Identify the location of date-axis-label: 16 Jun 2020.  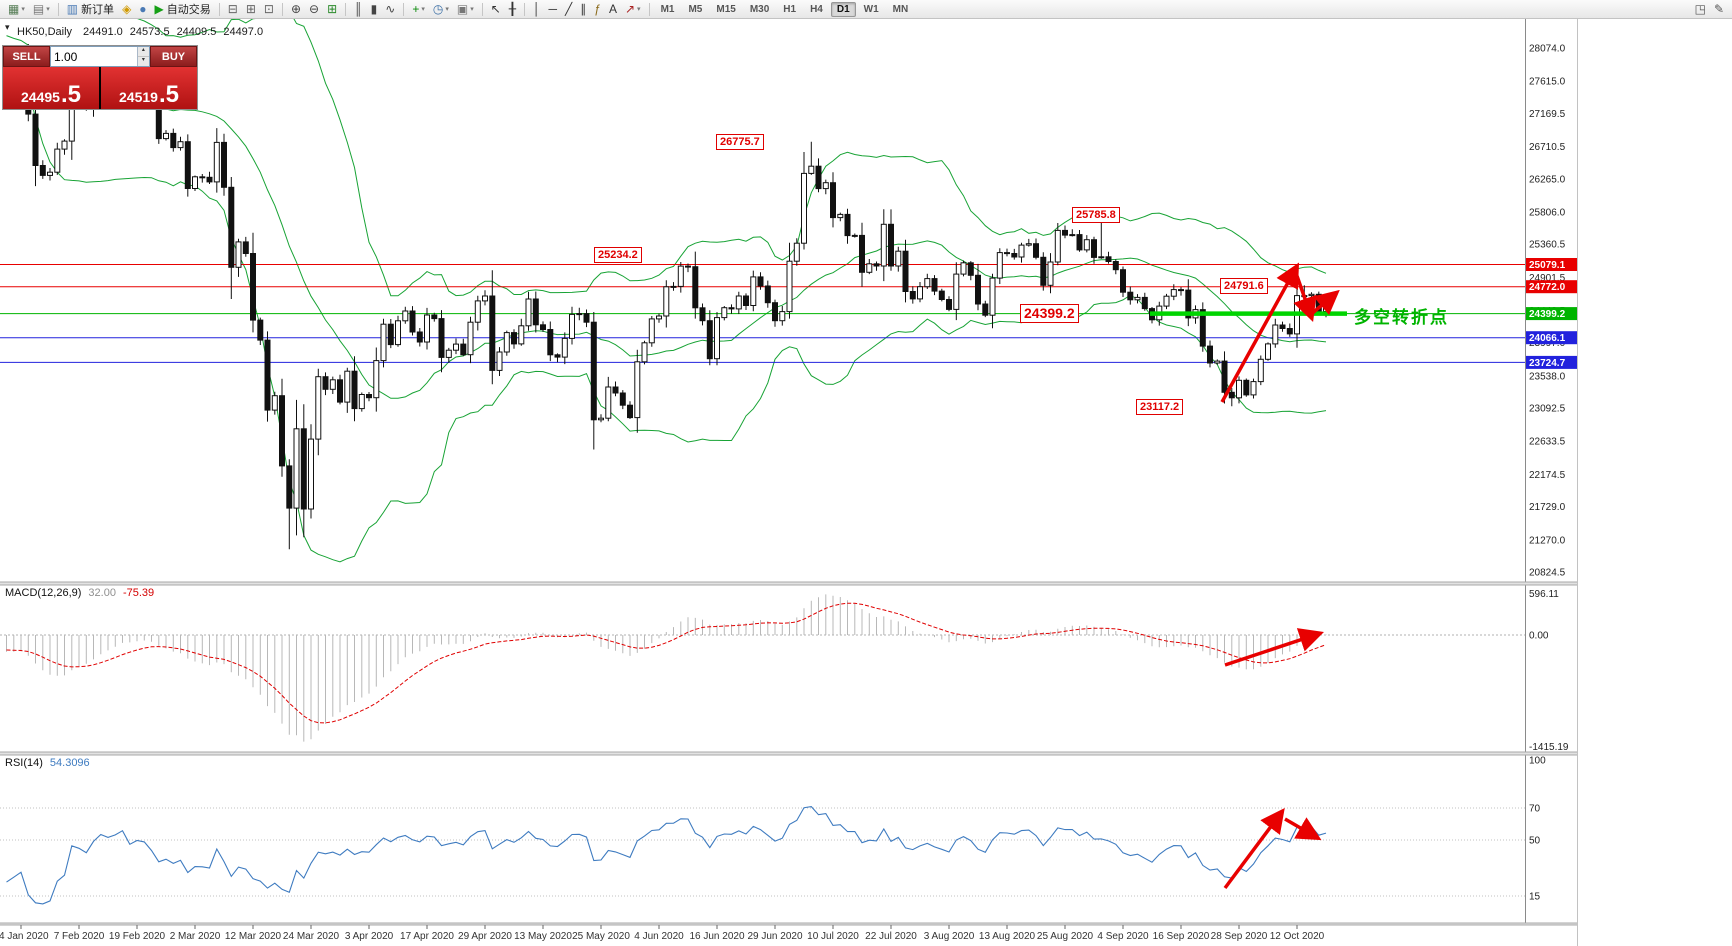
(716, 936).